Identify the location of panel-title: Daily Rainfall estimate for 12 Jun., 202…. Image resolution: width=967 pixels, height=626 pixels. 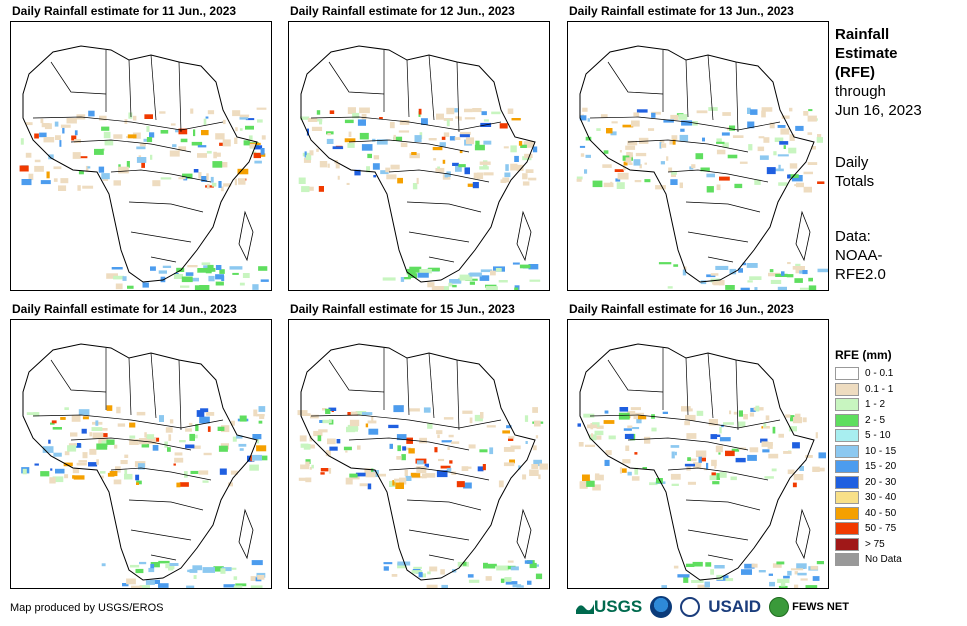
(402, 11).